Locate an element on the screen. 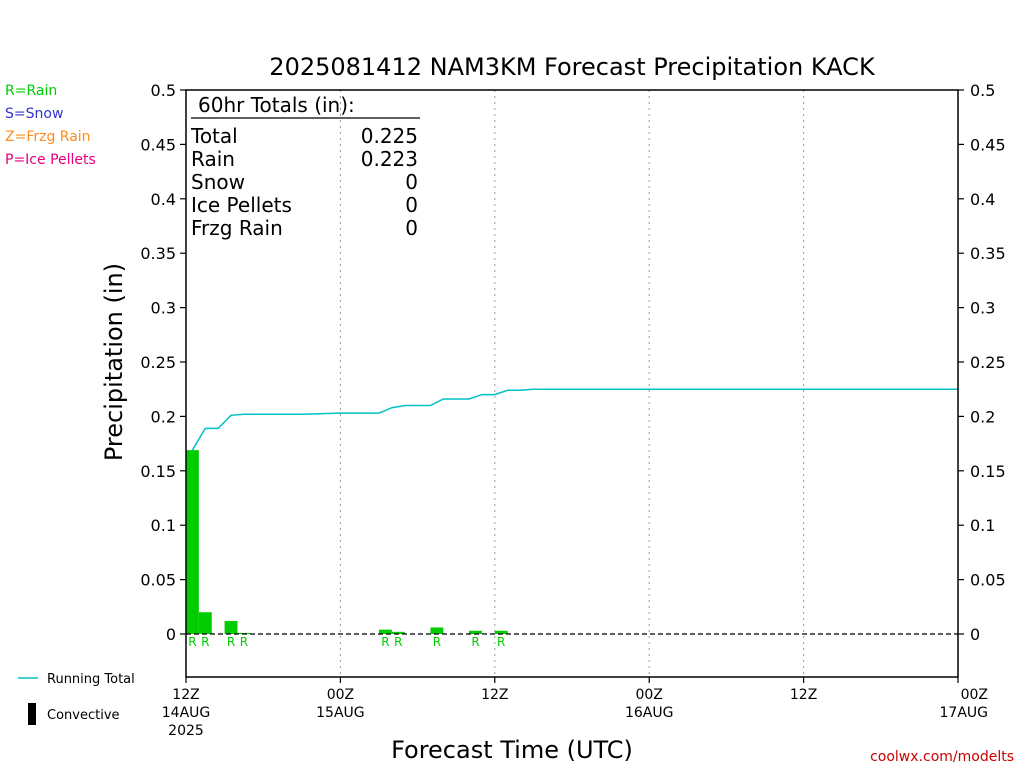 The height and width of the screenshot is (768, 1024). y-tick-label-left-5: 0.25 is located at coordinates (158, 362).